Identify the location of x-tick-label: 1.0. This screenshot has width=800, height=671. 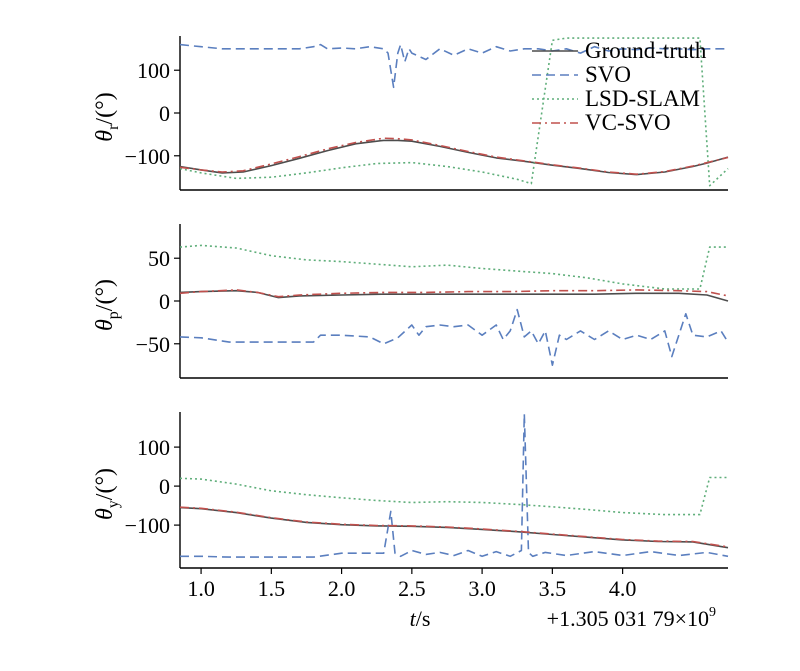
(201, 588).